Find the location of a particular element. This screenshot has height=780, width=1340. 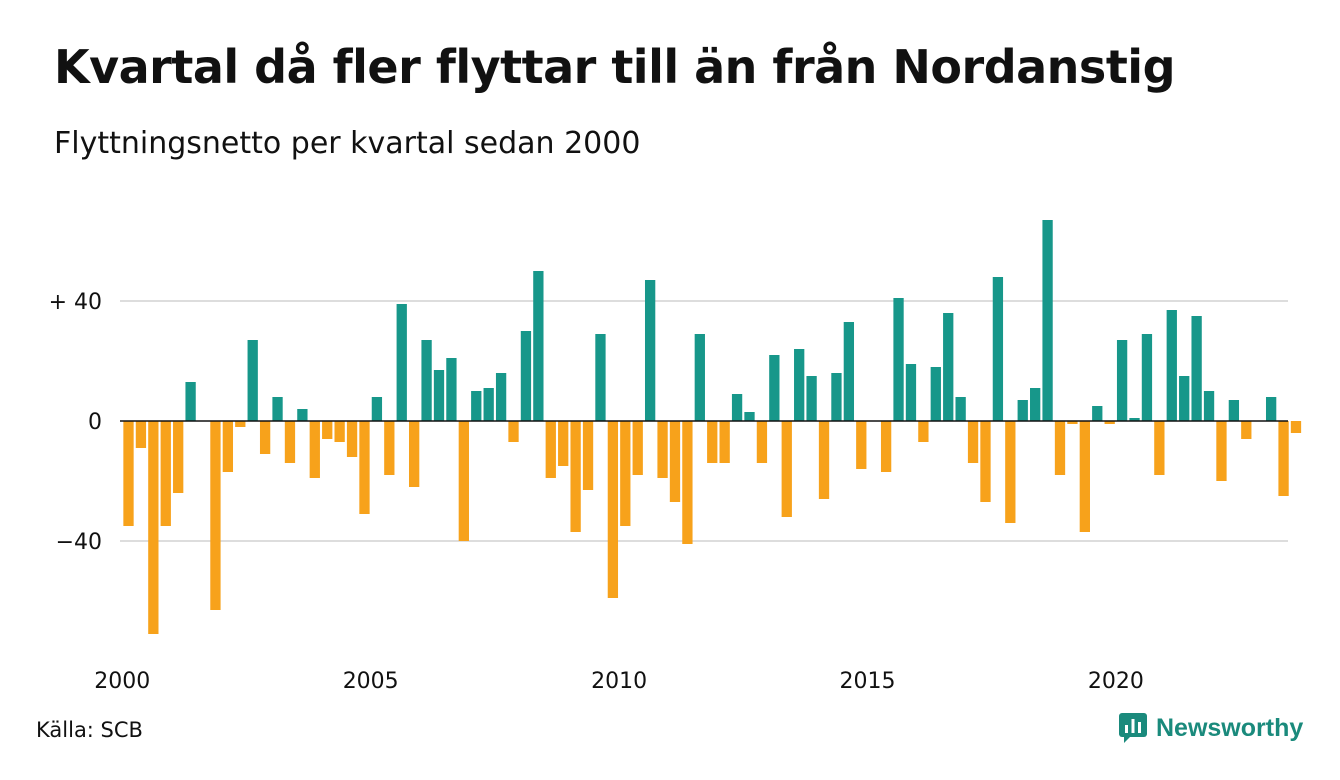

bar-2010-k3 is located at coordinates (650, 350).